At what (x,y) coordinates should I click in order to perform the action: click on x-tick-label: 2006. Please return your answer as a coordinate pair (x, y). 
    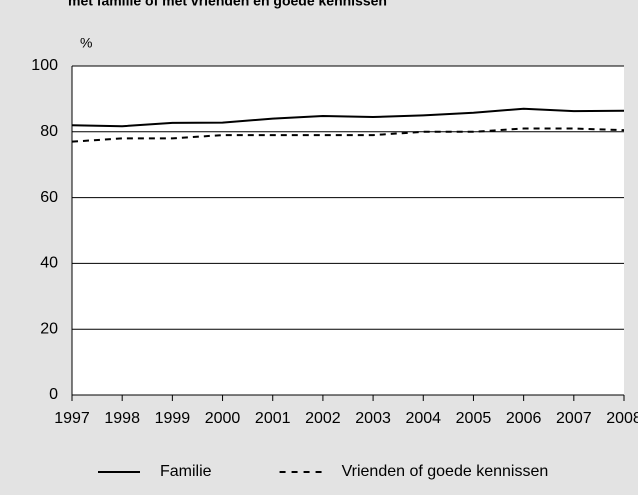
    Looking at the image, I should click on (524, 418).